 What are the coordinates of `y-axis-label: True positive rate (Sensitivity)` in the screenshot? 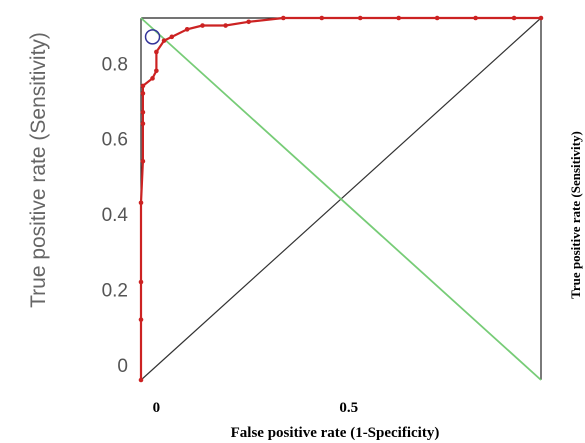 It's located at (38, 170).